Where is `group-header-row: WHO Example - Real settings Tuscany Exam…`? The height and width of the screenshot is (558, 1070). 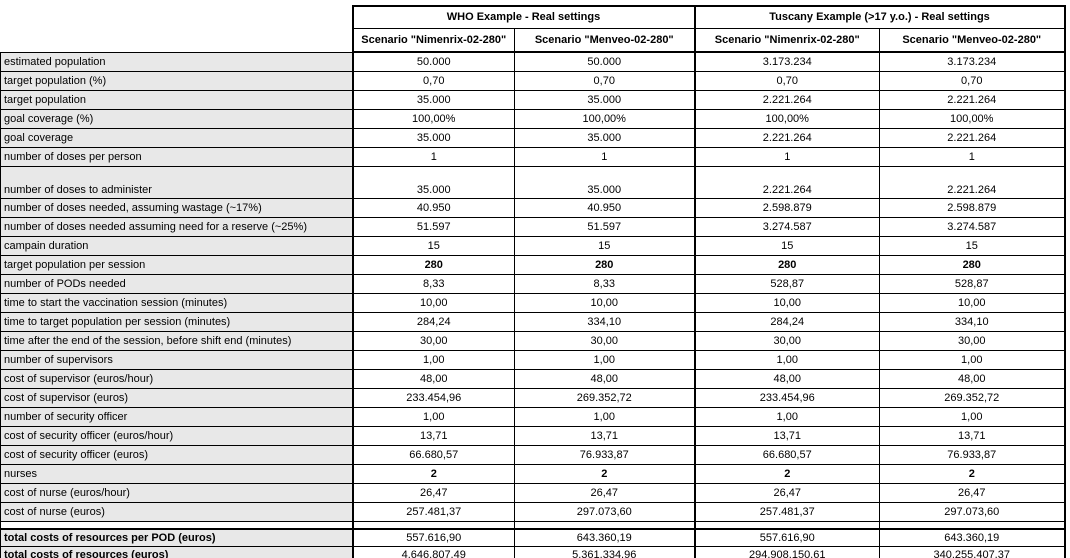
group-header-row: WHO Example - Real settings Tuscany Exam… is located at coordinates (533, 17).